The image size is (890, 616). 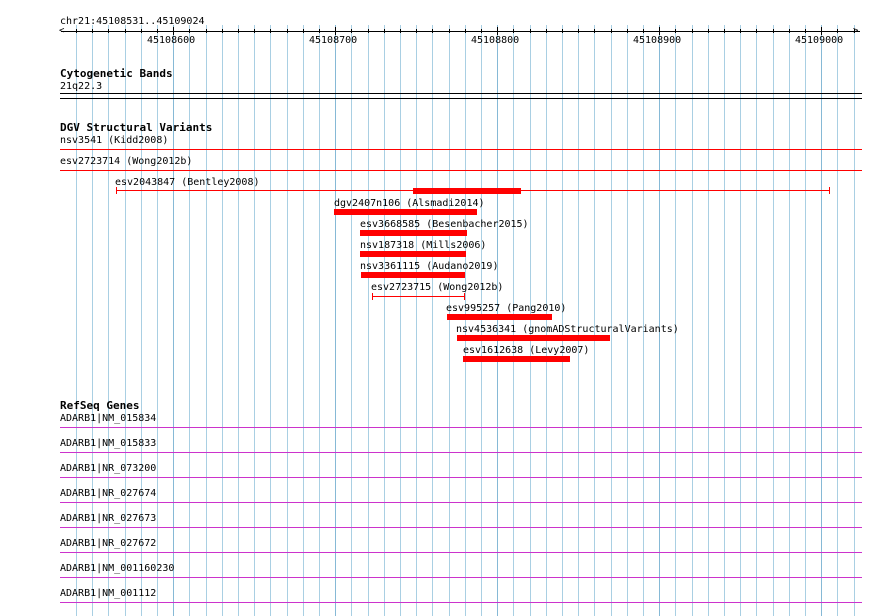 I want to click on ruler-tick-label: 45108900, so click(x=657, y=40).